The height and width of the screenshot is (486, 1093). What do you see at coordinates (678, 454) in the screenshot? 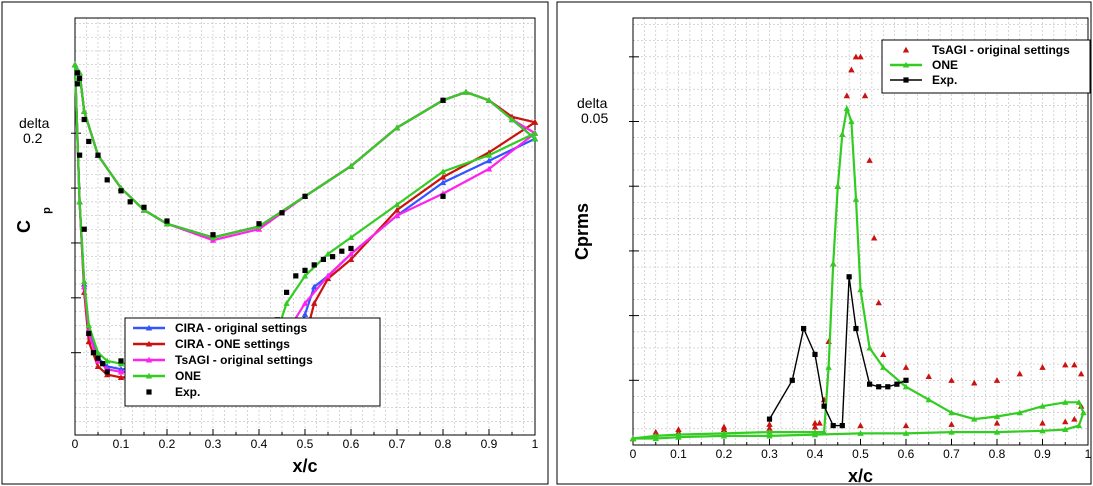
I see `x-tick-label: 0.1` at bounding box center [678, 454].